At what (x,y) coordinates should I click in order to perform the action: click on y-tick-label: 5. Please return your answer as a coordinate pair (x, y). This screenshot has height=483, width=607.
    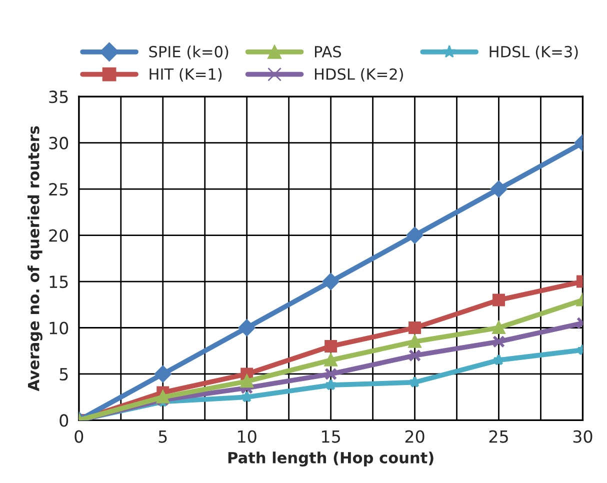
    Looking at the image, I should click on (64, 374).